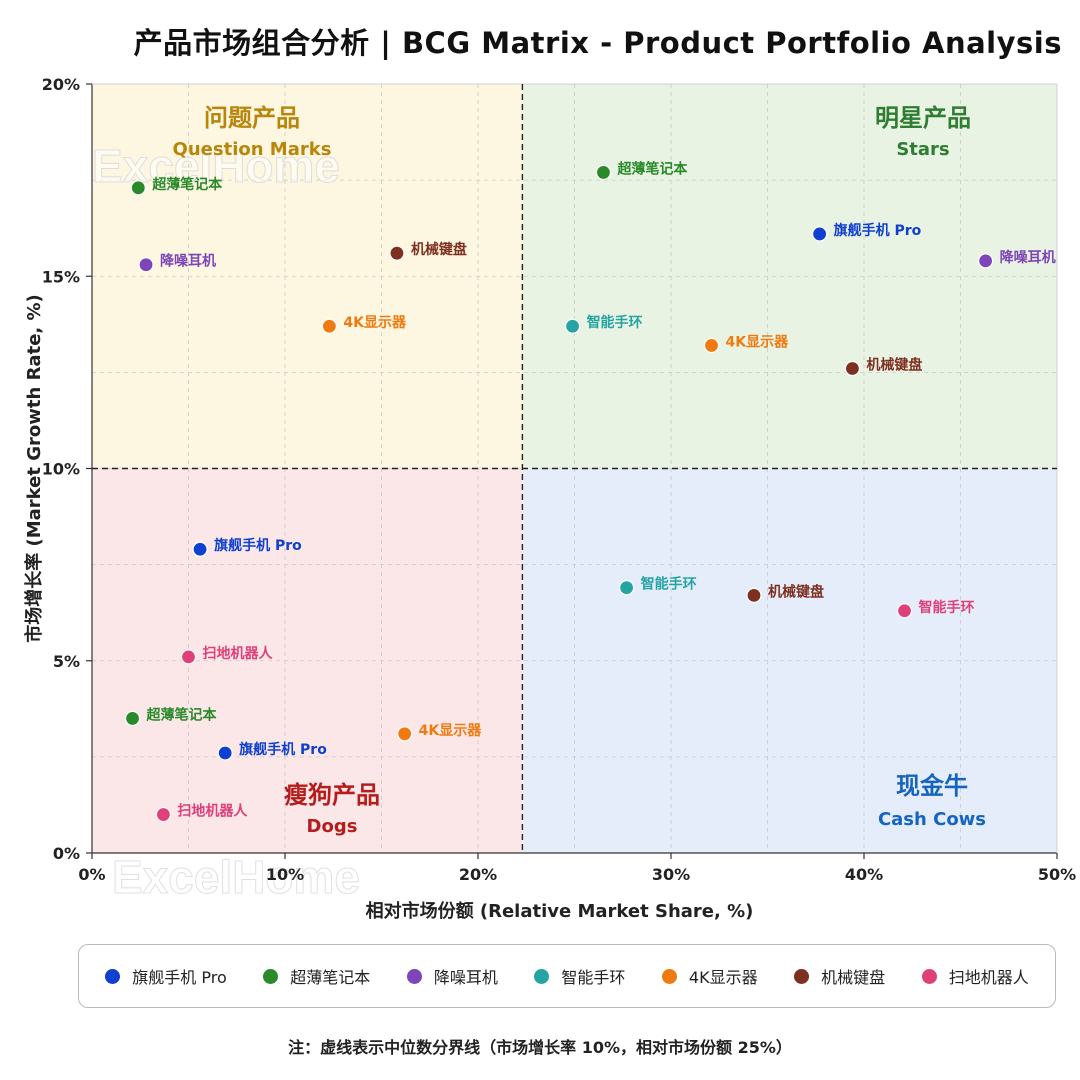  I want to click on y-tick-label: 20%, so click(61, 84).